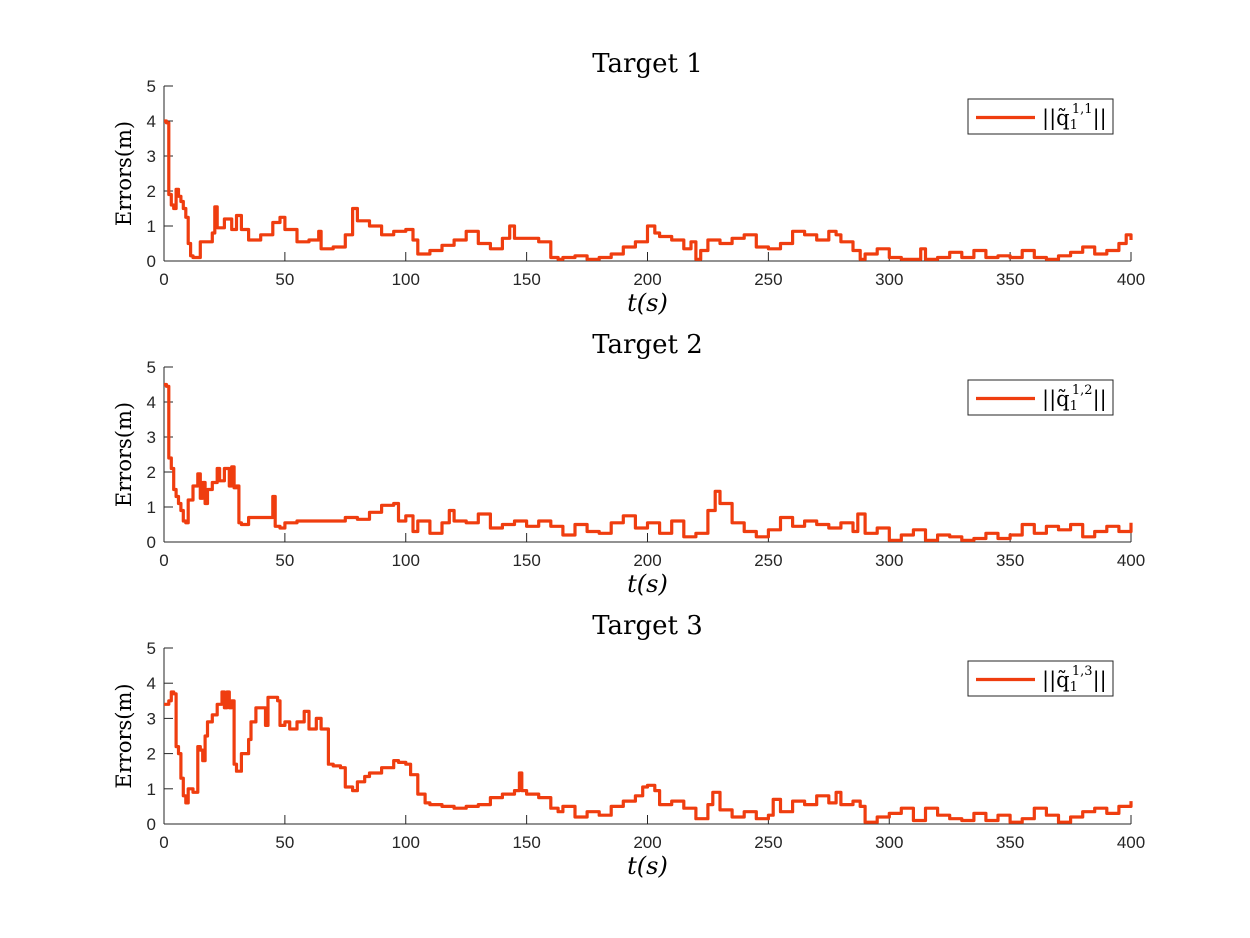 Image resolution: width=1250 pixels, height=938 pixels. Describe the element at coordinates (647, 626) in the screenshot. I see `chart-title: Target 3` at that location.